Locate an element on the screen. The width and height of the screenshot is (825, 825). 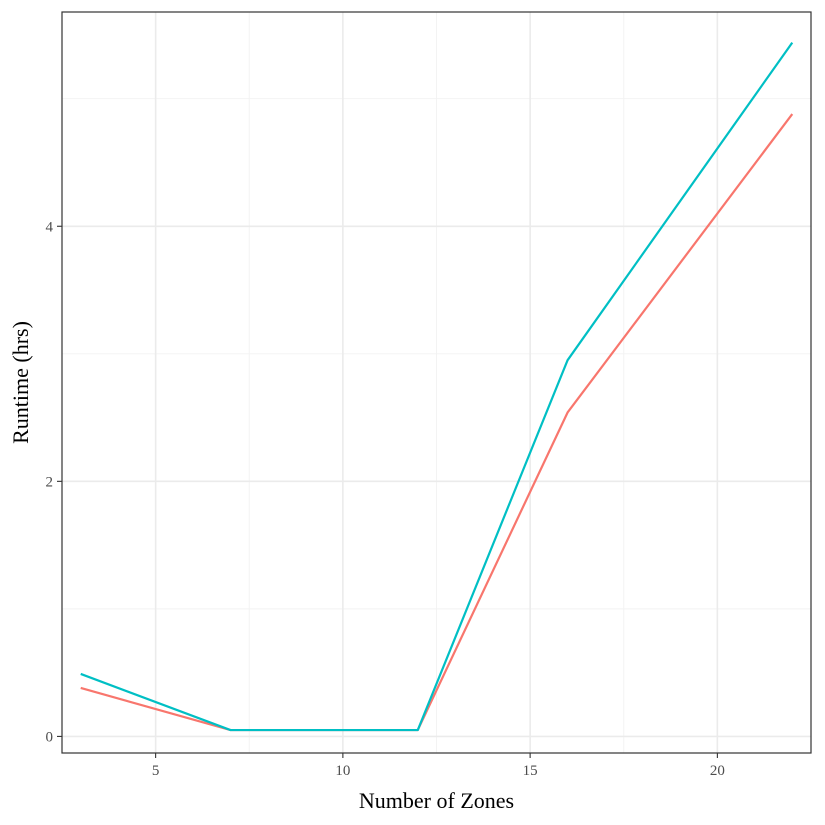
y-tick-label-0: 0 is located at coordinates (50, 737).